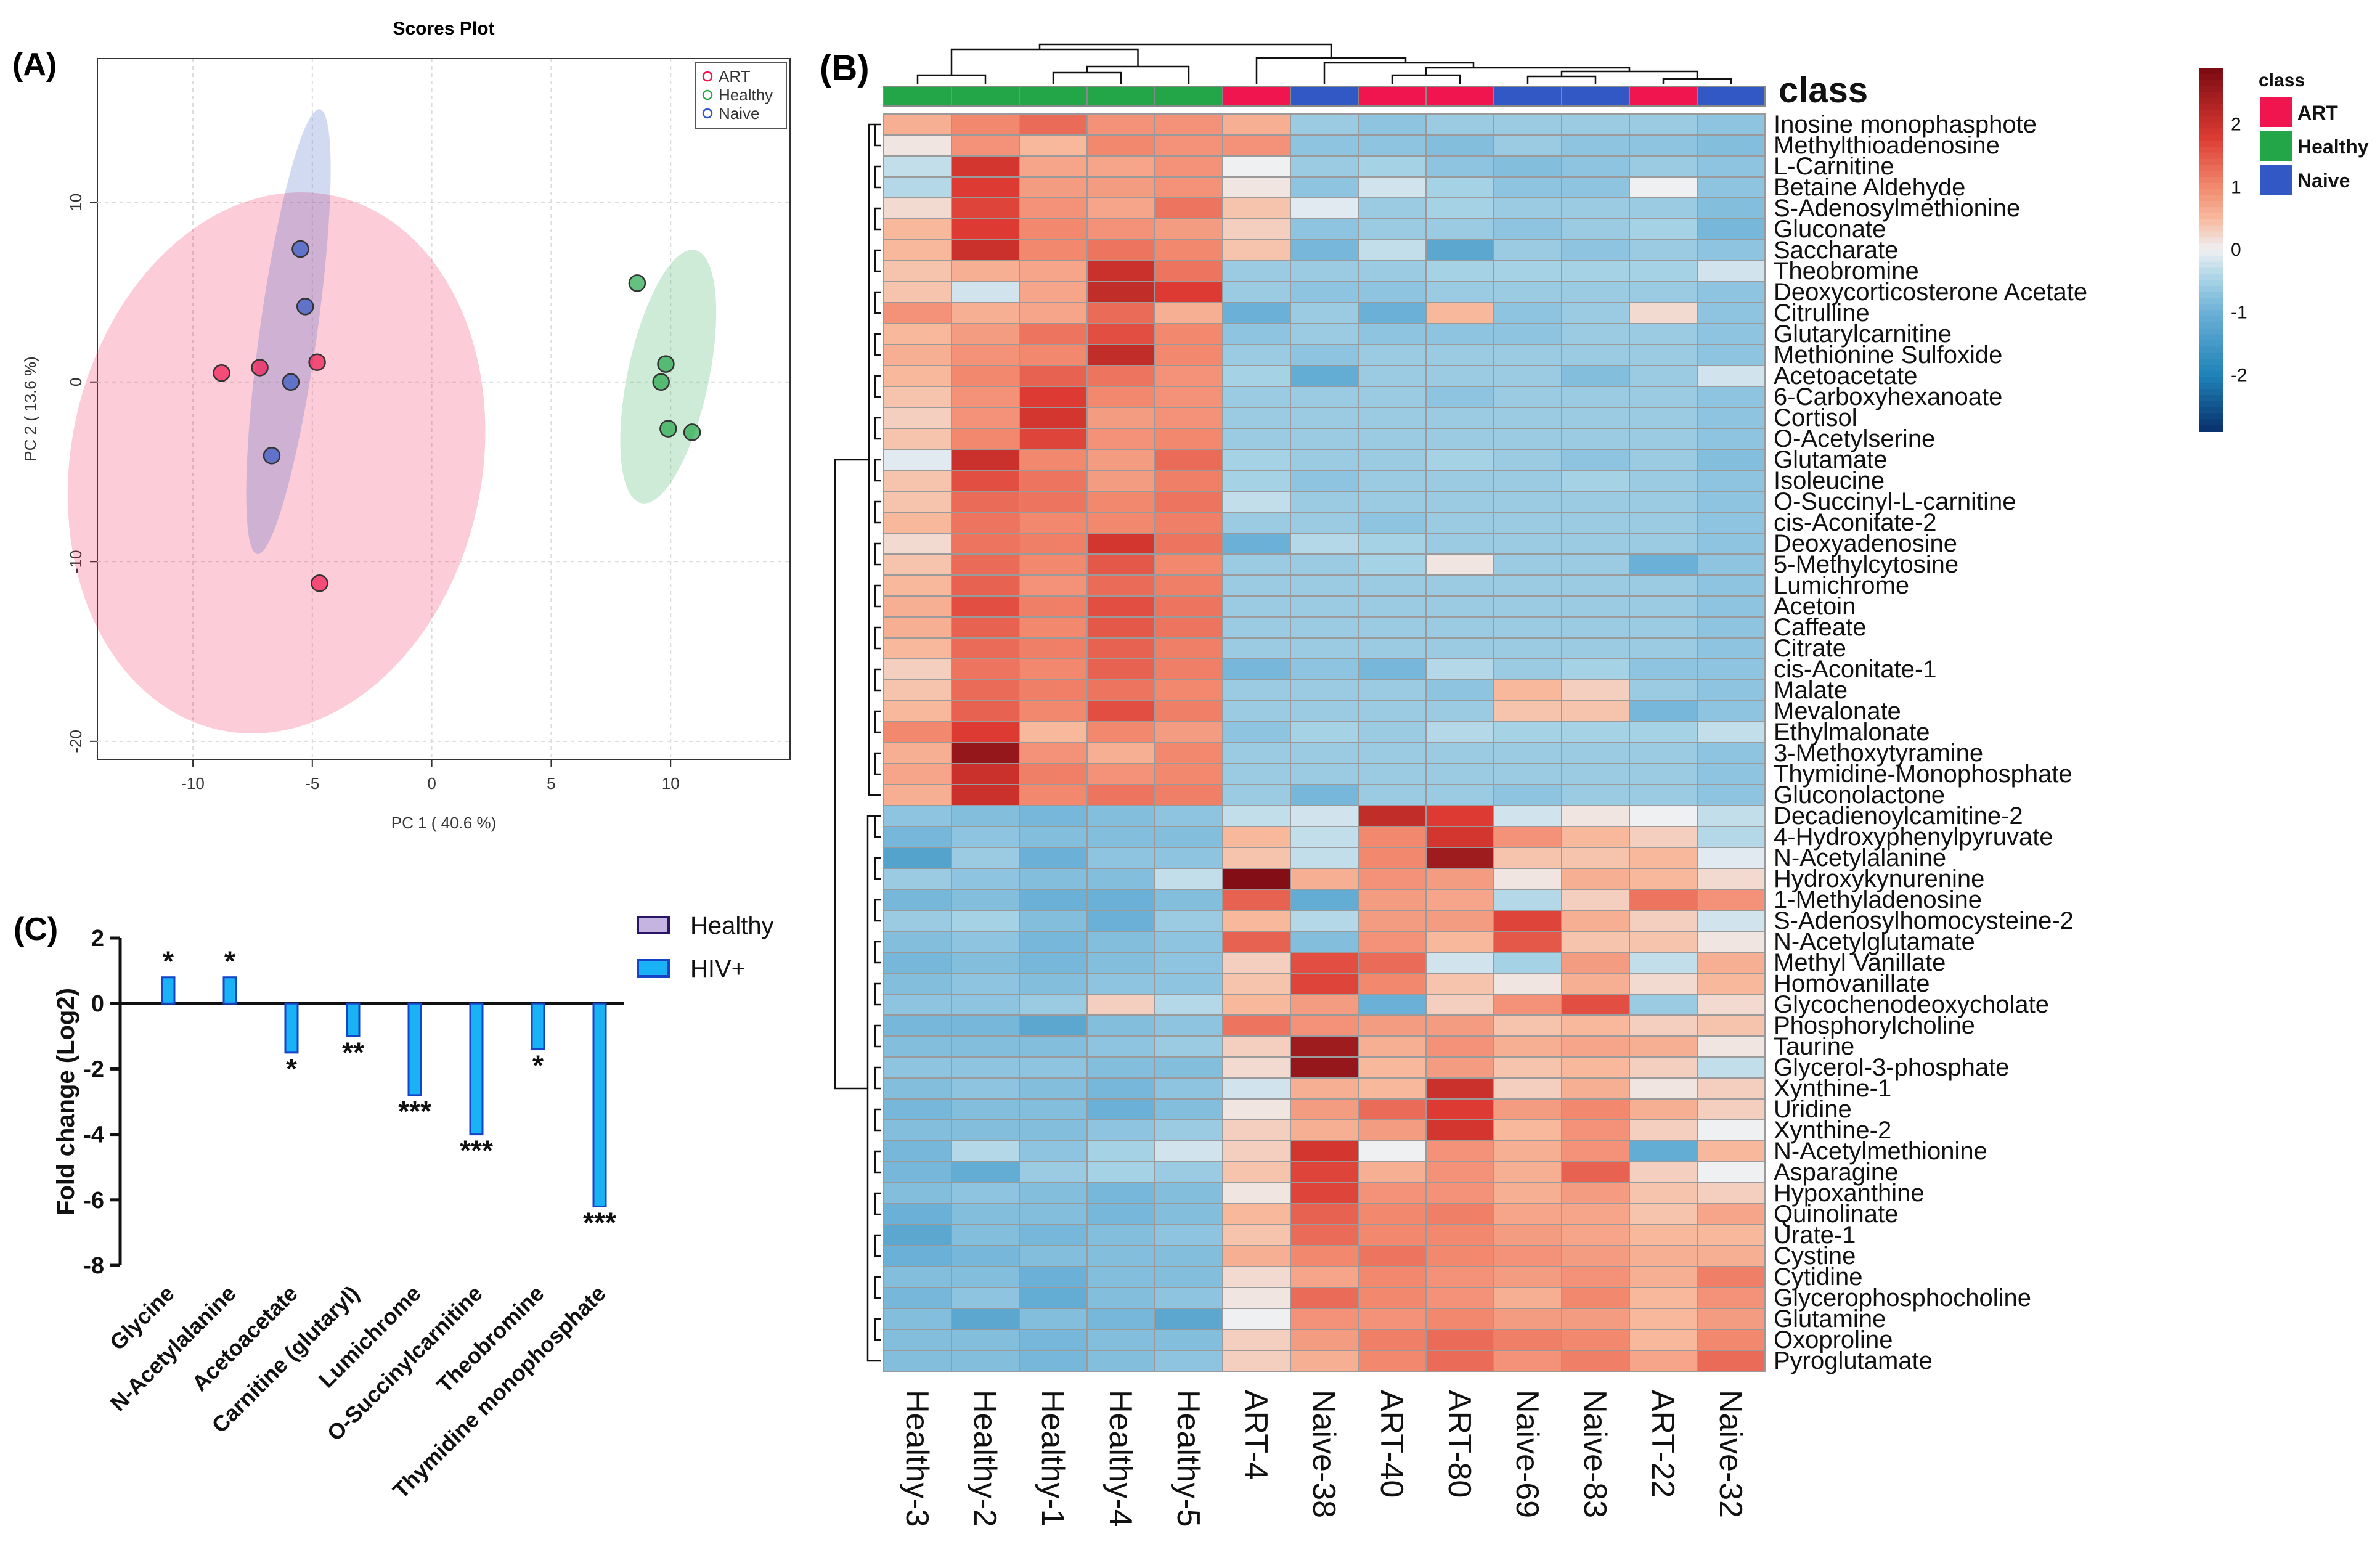 This screenshot has height=1547, width=2380. What do you see at coordinates (1832, 1088) in the screenshot?
I see `heatmap-row-label: Xynthine-1` at bounding box center [1832, 1088].